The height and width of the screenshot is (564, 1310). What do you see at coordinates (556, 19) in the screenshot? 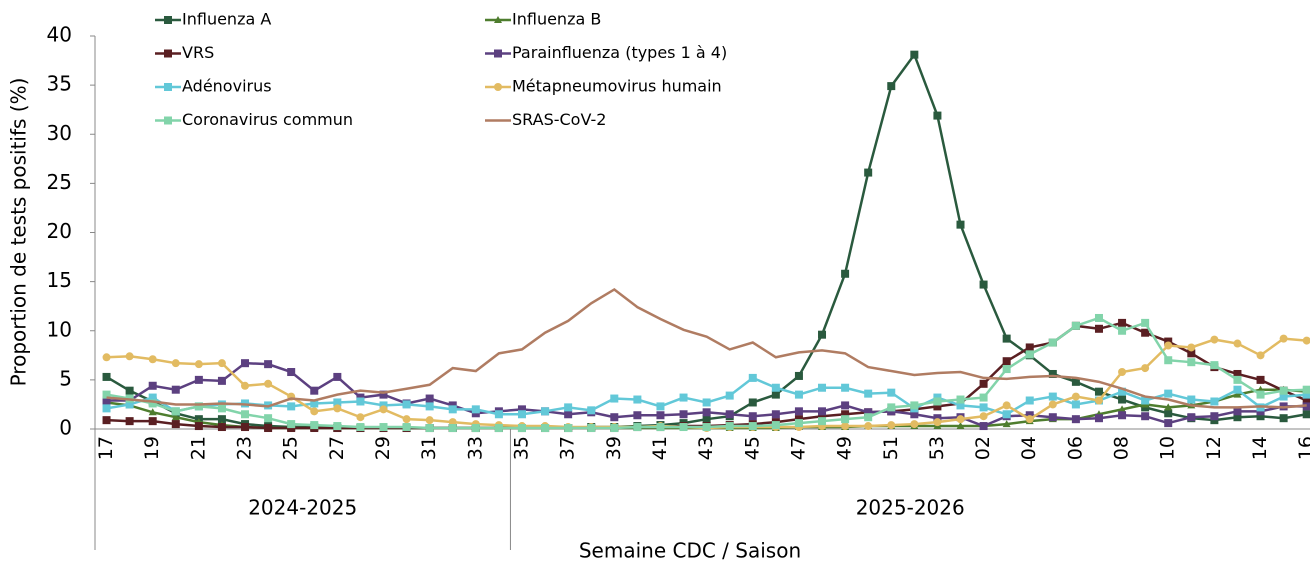
I see `legend-label: Influenza B` at bounding box center [556, 19].